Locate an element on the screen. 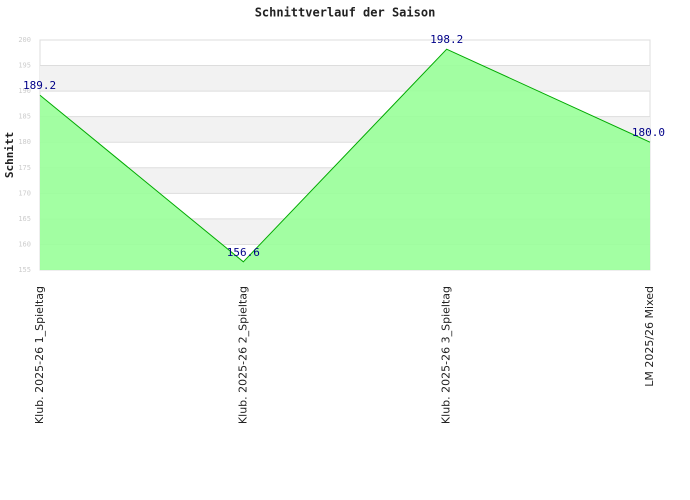 Image resolution: width=690 pixels, height=500 pixels. chart-title: Schnittverlauf der Saison is located at coordinates (345, 13).